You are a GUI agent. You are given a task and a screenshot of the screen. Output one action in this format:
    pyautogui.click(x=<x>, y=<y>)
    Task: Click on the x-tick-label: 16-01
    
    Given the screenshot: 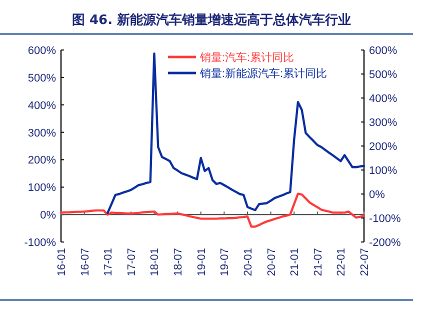 What is the action you would take?
    pyautogui.click(x=62, y=262)
    